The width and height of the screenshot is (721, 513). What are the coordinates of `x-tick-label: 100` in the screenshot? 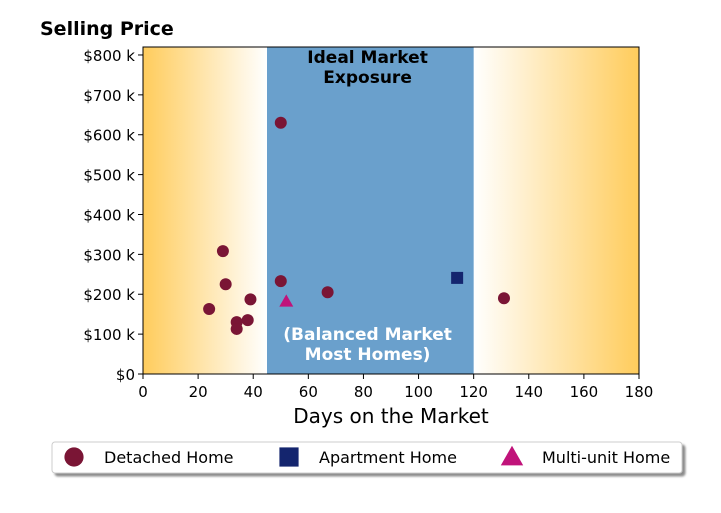 It's located at (418, 392).